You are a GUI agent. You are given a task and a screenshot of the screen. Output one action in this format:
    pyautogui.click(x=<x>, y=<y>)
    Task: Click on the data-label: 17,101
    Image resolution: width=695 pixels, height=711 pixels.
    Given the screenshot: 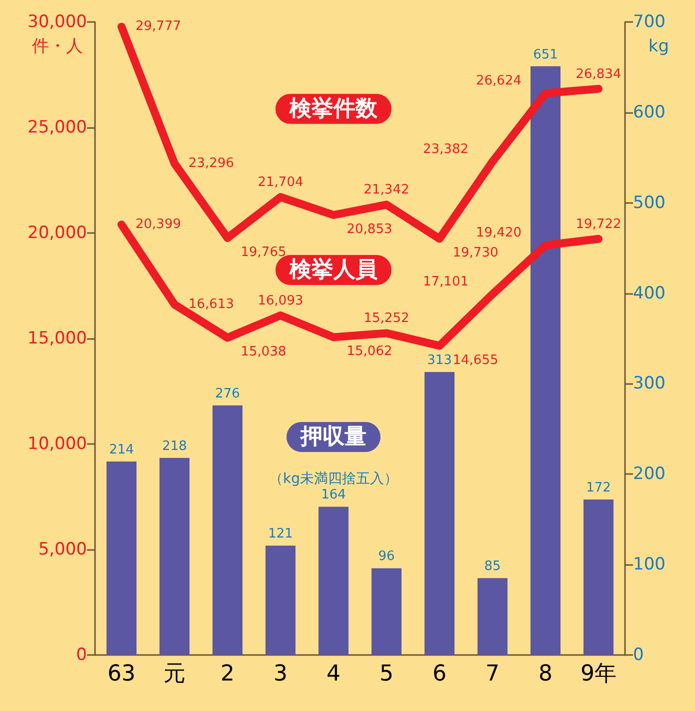 What is the action you would take?
    pyautogui.click(x=445, y=282)
    